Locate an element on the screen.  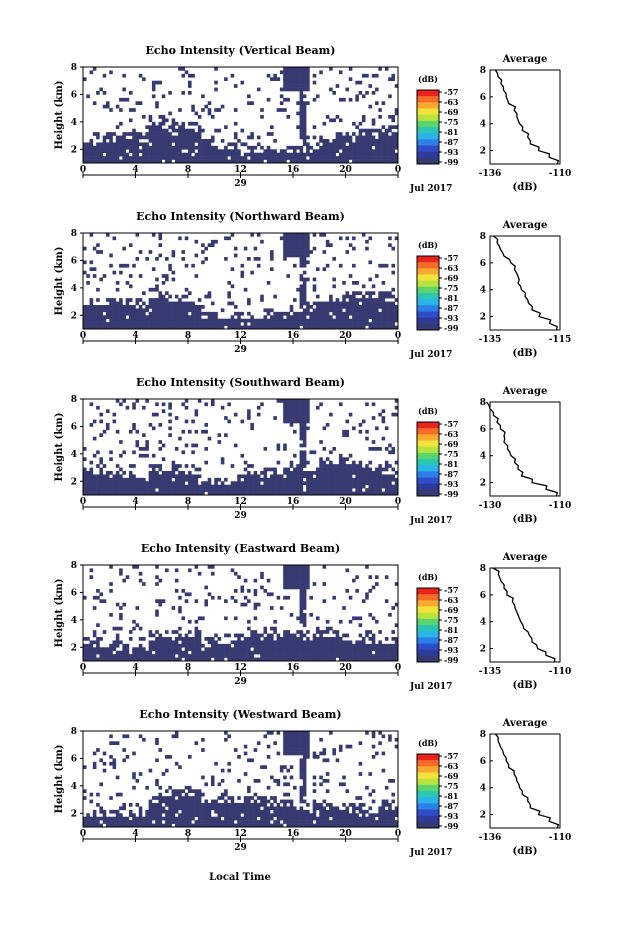
x-tick-label: 16 is located at coordinates (293, 336).